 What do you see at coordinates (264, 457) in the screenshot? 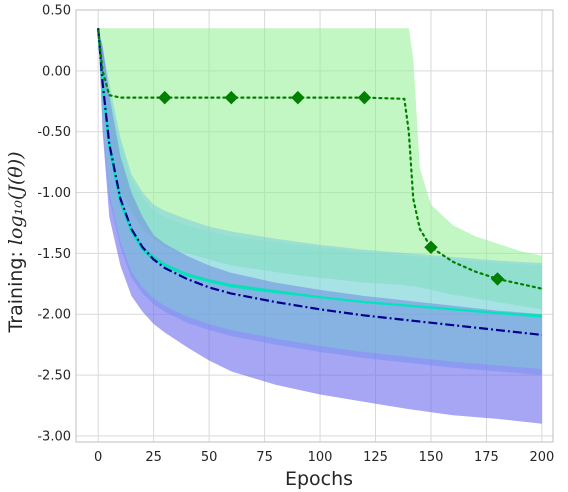
I see `x-tick-label: 75` at bounding box center [264, 457].